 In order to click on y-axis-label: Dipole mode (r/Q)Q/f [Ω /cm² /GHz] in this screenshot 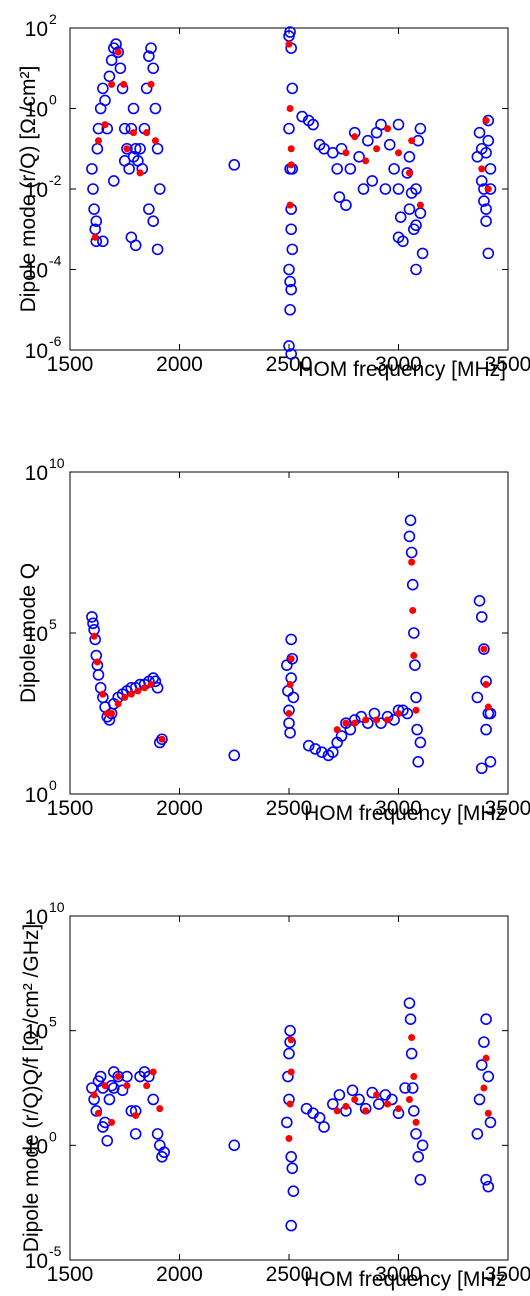, I will do `click(31, 1088)`.